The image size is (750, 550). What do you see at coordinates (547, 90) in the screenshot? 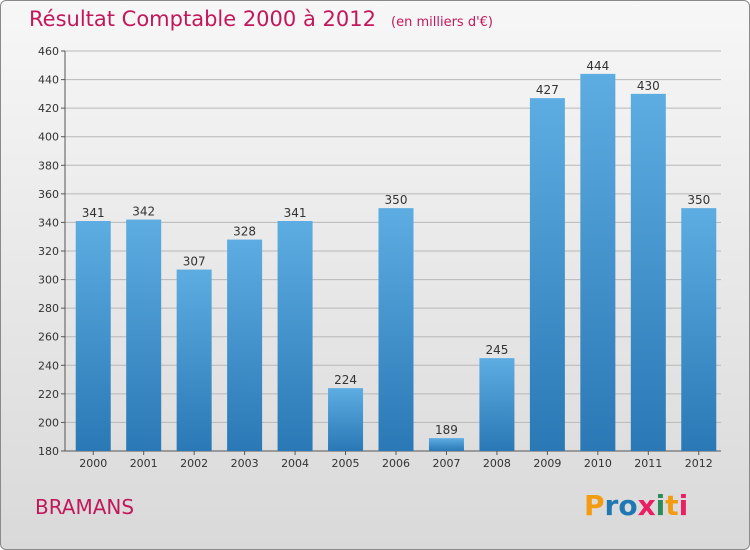
I see `data-label: 427` at bounding box center [547, 90].